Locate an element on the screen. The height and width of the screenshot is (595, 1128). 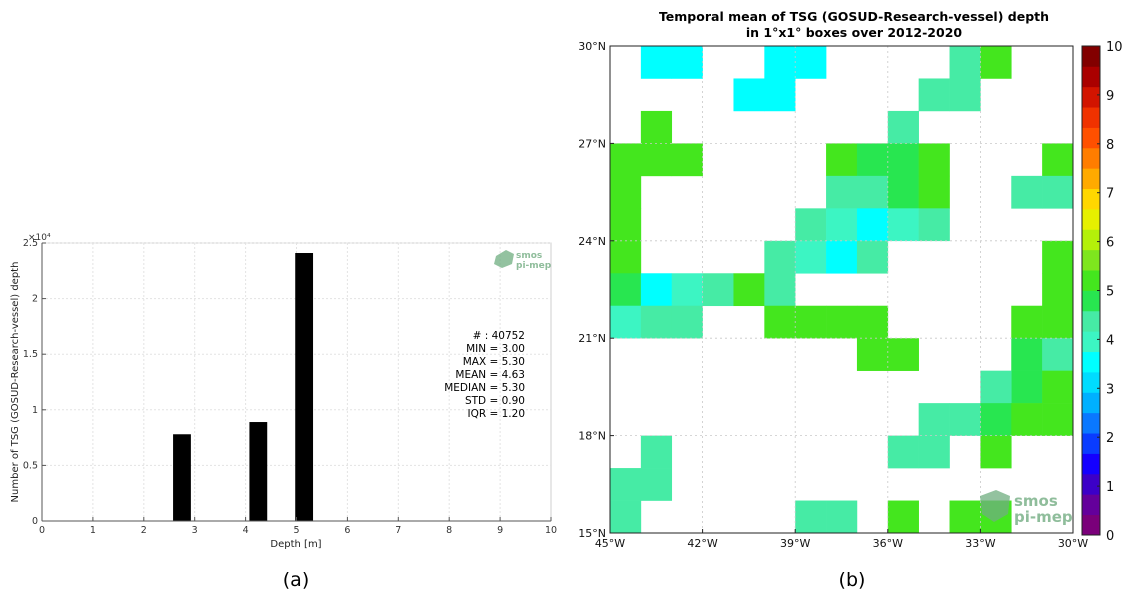
colorbar-tick-label: 1 is located at coordinates (1110, 487).